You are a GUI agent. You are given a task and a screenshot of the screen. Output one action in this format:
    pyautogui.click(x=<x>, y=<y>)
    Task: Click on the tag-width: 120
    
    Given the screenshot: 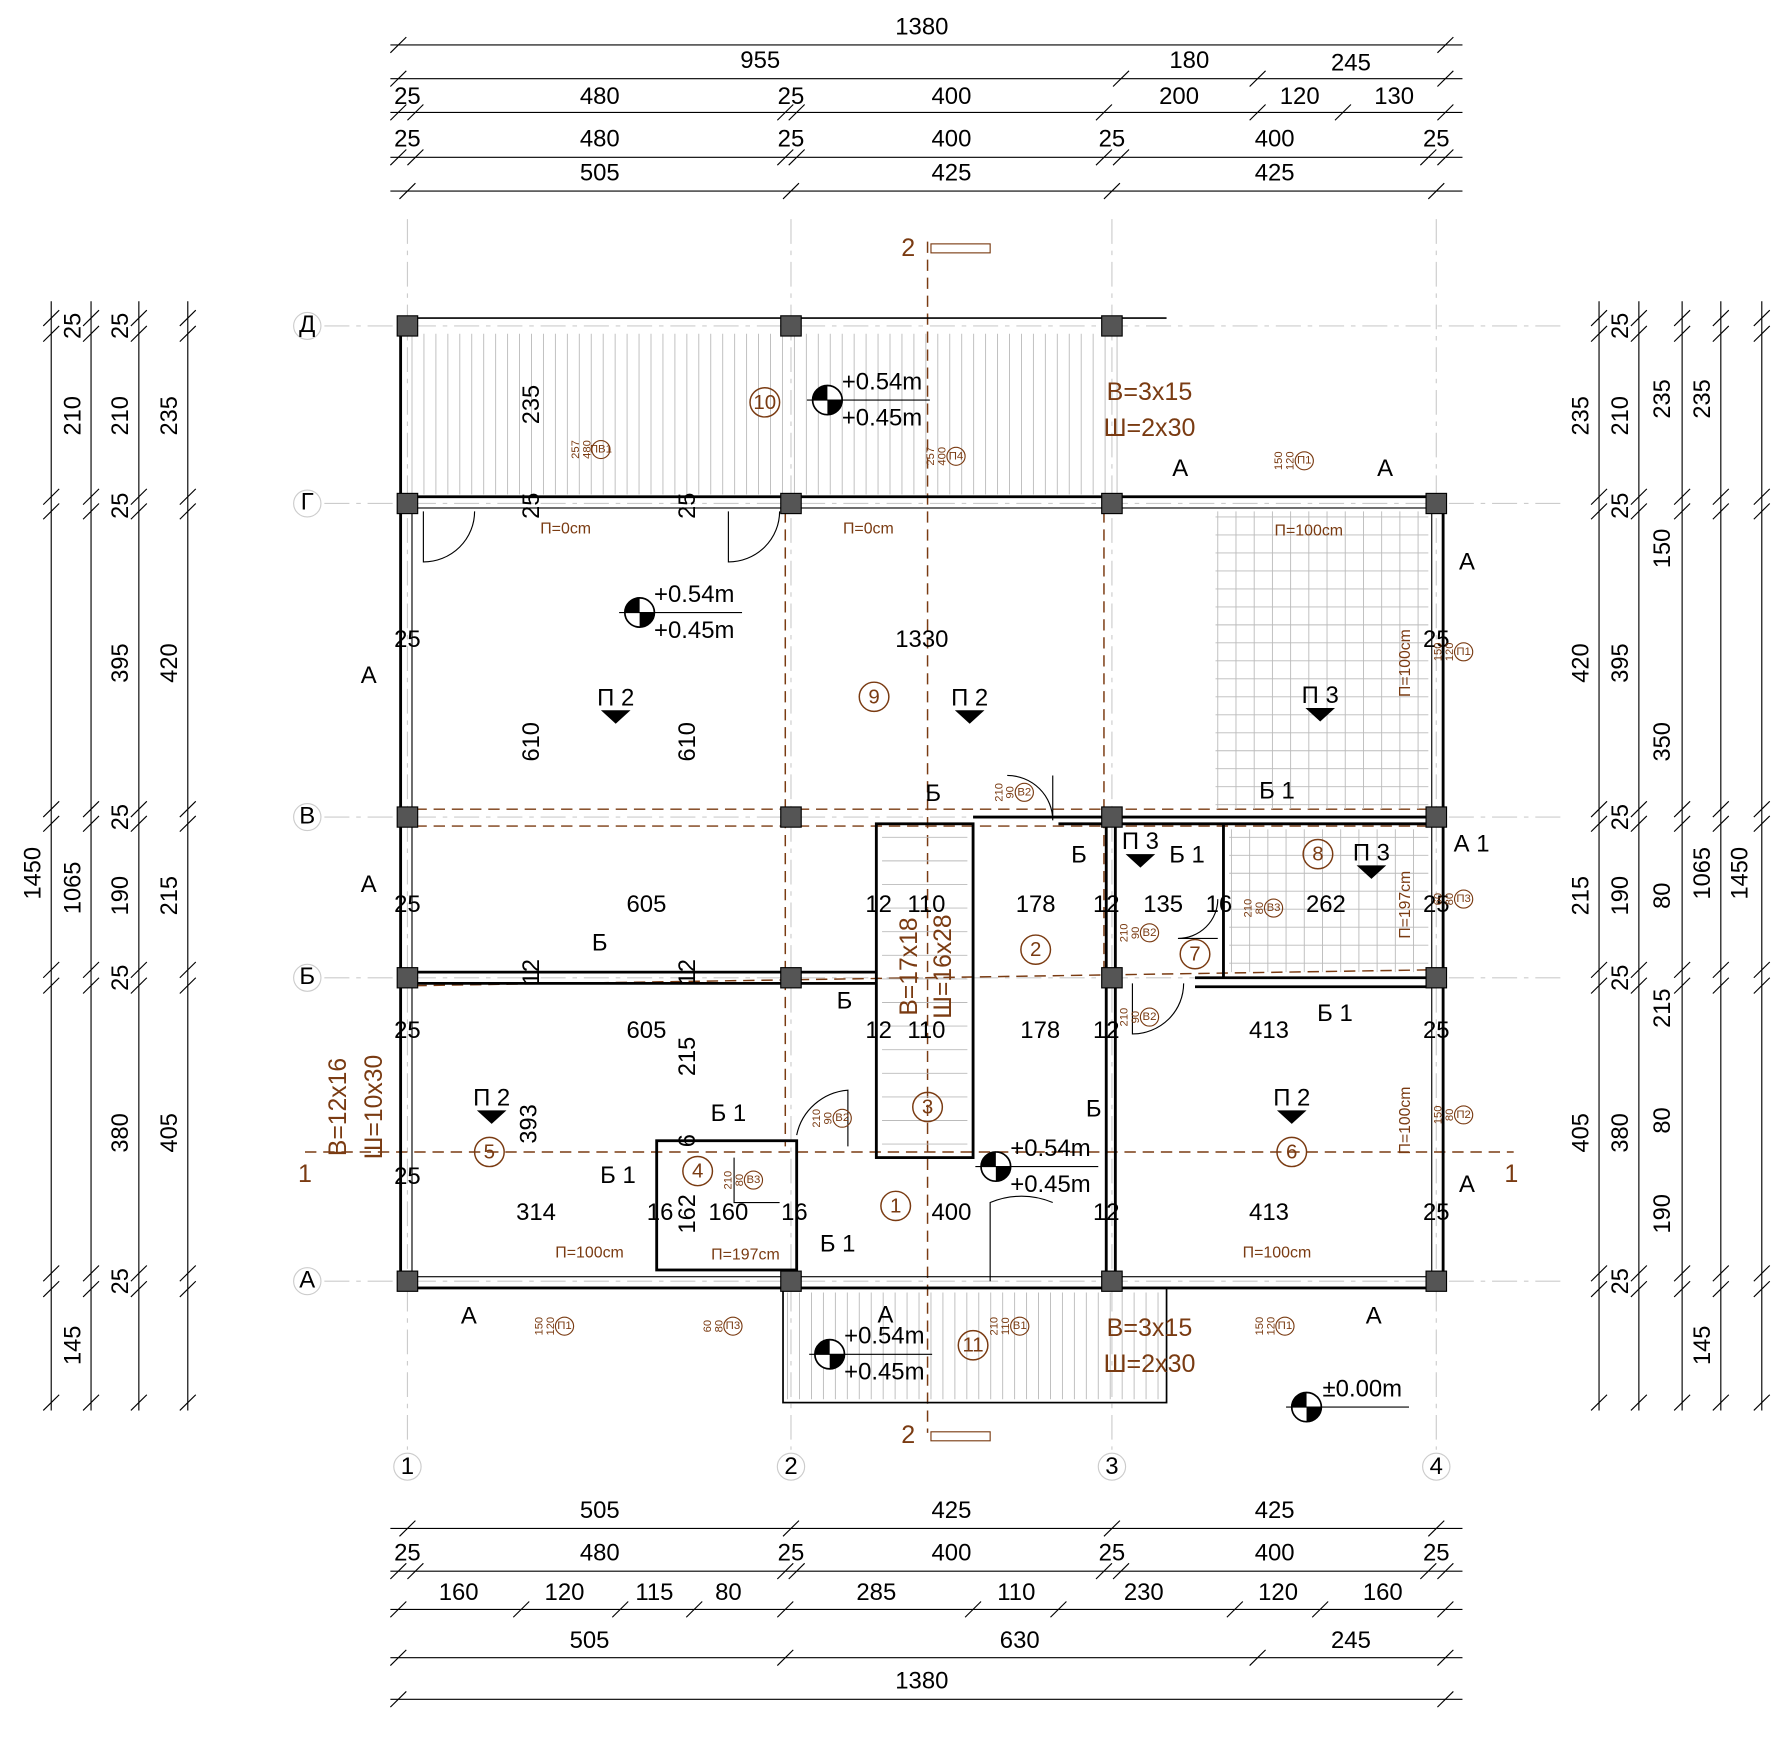 What is the action you would take?
    pyautogui.click(x=1291, y=460)
    